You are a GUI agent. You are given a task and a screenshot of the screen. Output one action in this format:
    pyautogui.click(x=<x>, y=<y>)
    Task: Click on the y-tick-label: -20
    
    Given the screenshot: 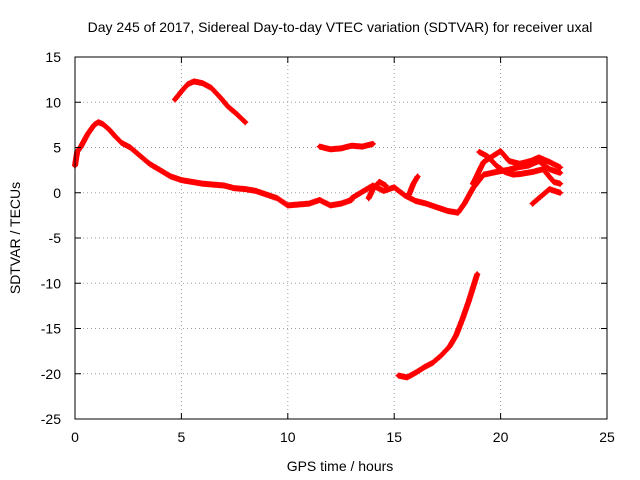 What is the action you would take?
    pyautogui.click(x=51, y=374)
    